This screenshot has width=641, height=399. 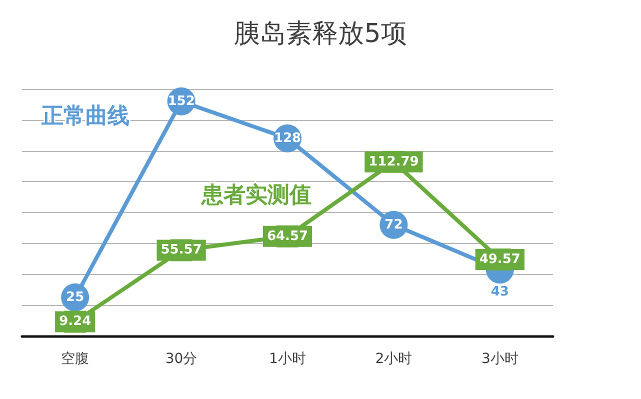 What do you see at coordinates (85, 116) in the screenshot?
I see `series-label: 正常曲线` at bounding box center [85, 116].